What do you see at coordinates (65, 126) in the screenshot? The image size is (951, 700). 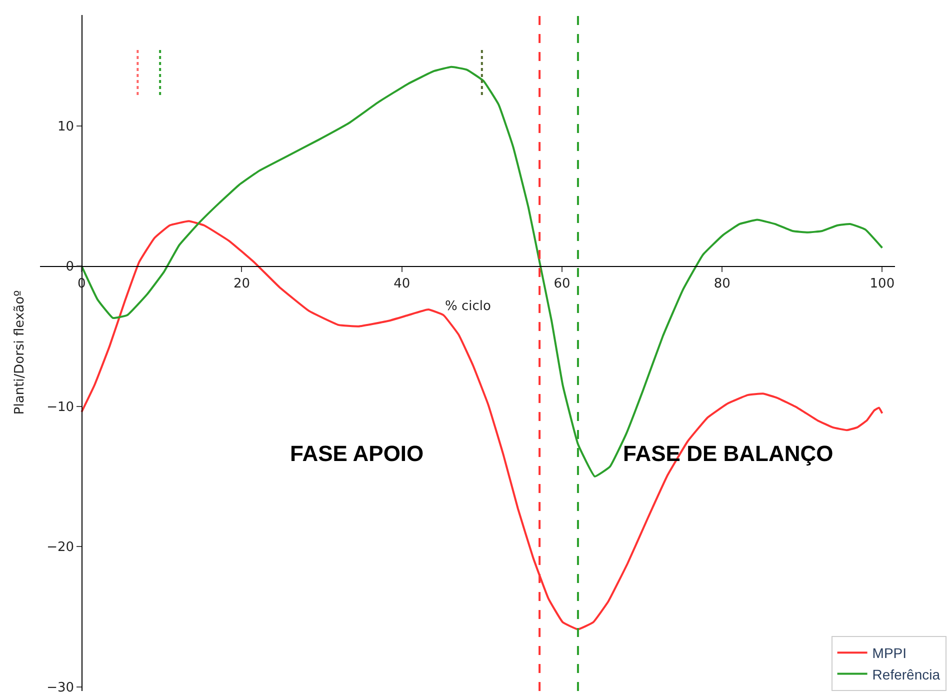 I see `y-tick-label: 10` at bounding box center [65, 126].